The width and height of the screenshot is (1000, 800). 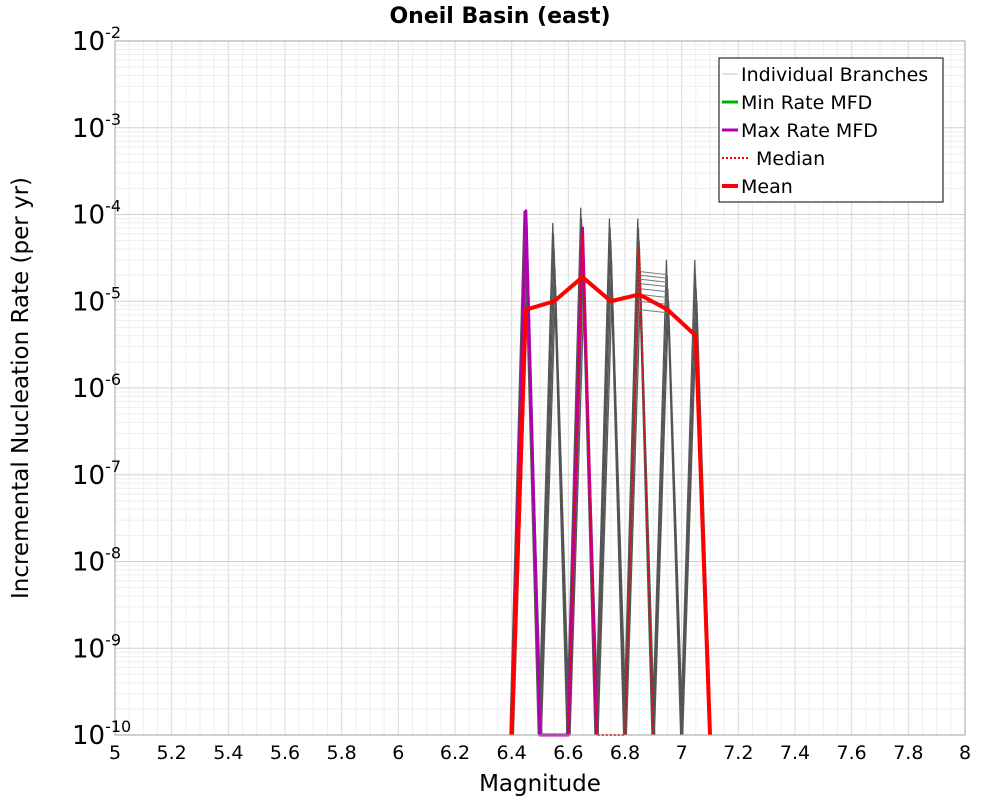 I want to click on y-tick-label: 10⁻⁸, so click(x=96, y=561).